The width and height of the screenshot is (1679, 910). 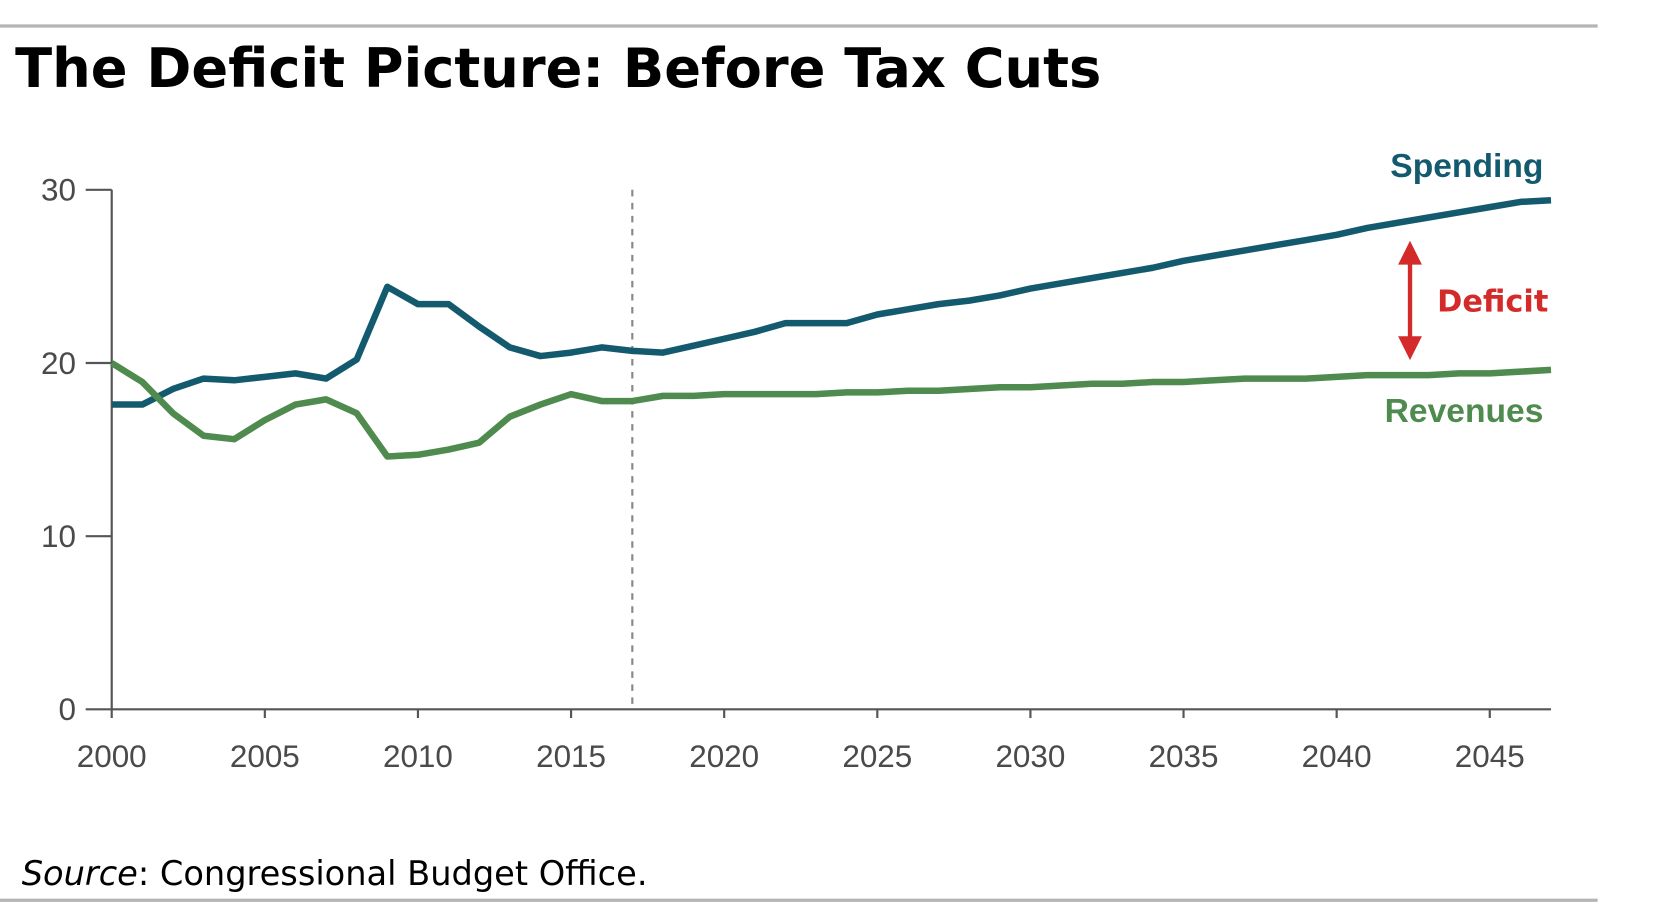 What do you see at coordinates (724, 756) in the screenshot?
I see `x-tick-label: 2020` at bounding box center [724, 756].